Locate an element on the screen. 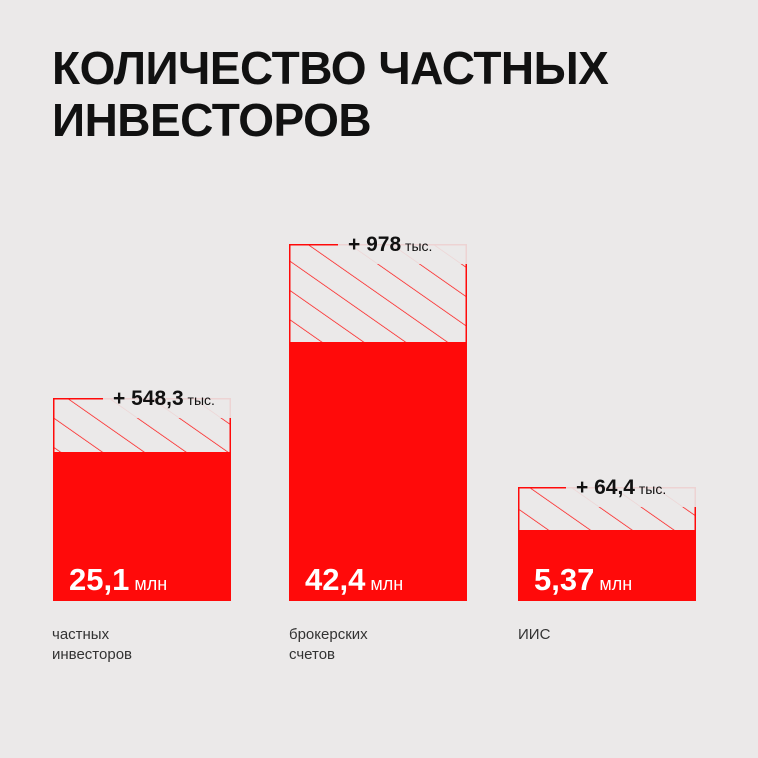 This screenshot has width=758, height=758. increment-label: + 548,3 тыс. is located at coordinates (164, 398).